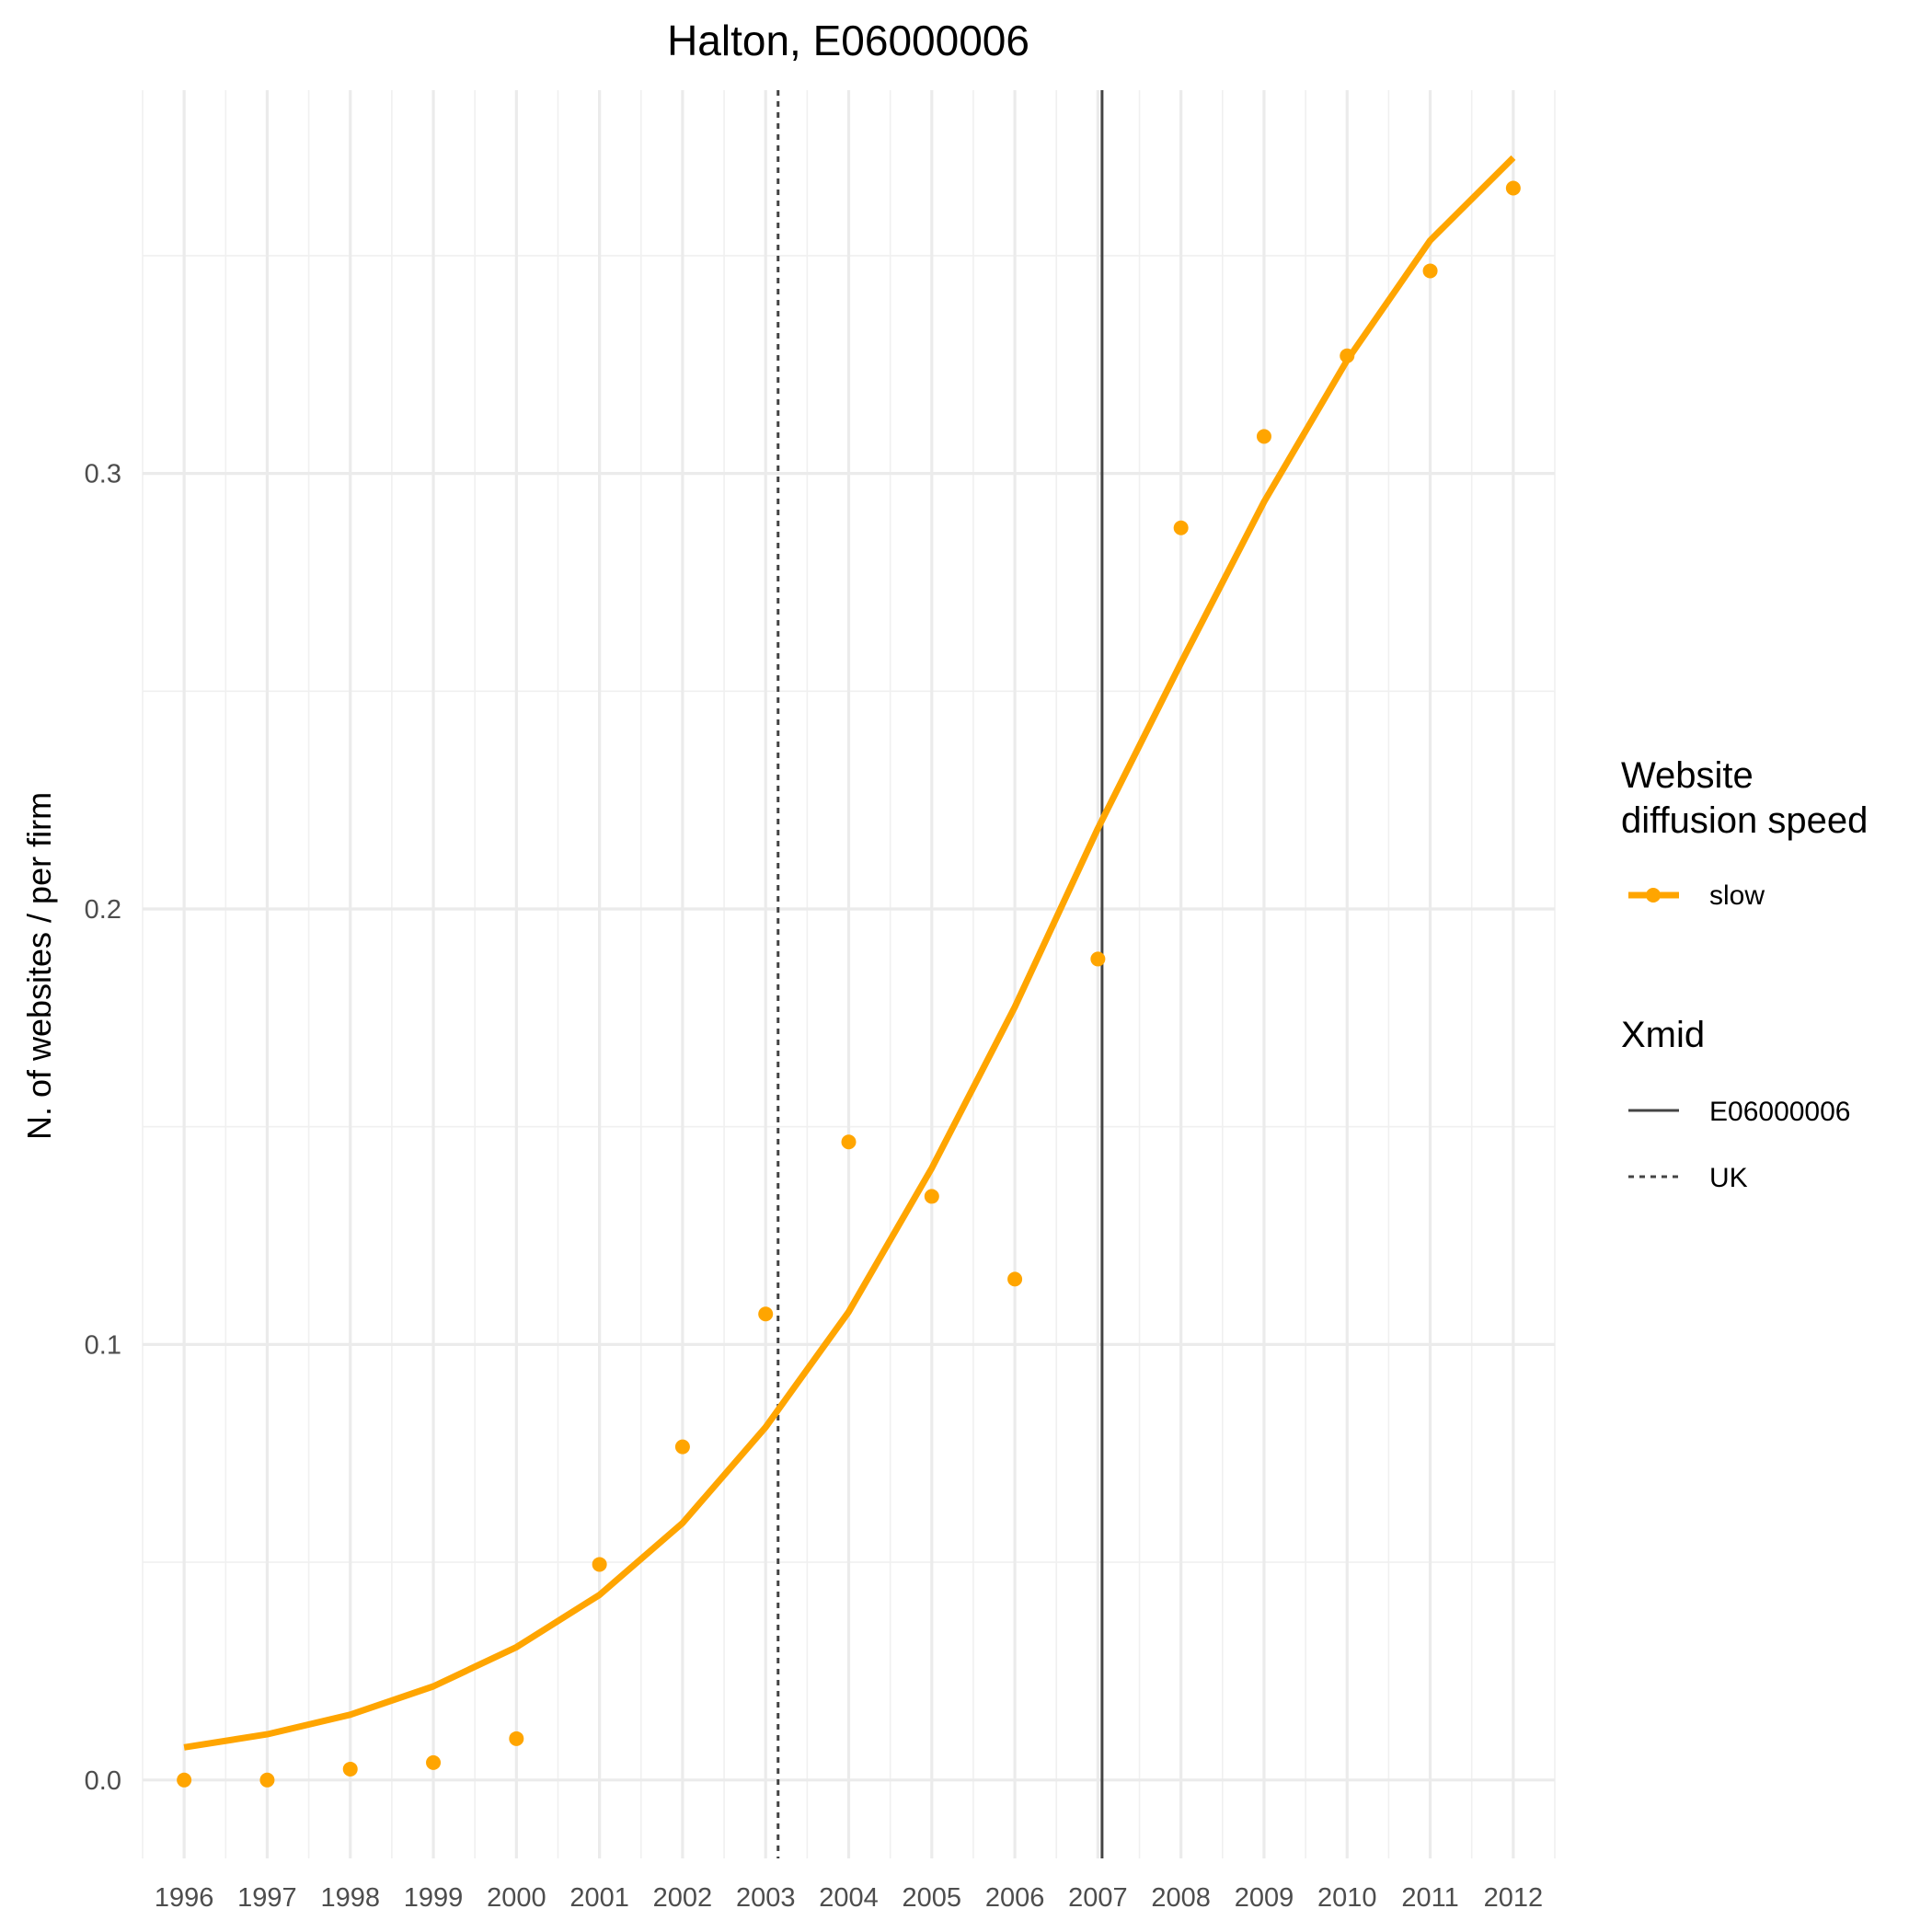 This screenshot has height=1932, width=1932. Describe the element at coordinates (1728, 1178) in the screenshot. I see `legend-label-uk: UK` at that location.